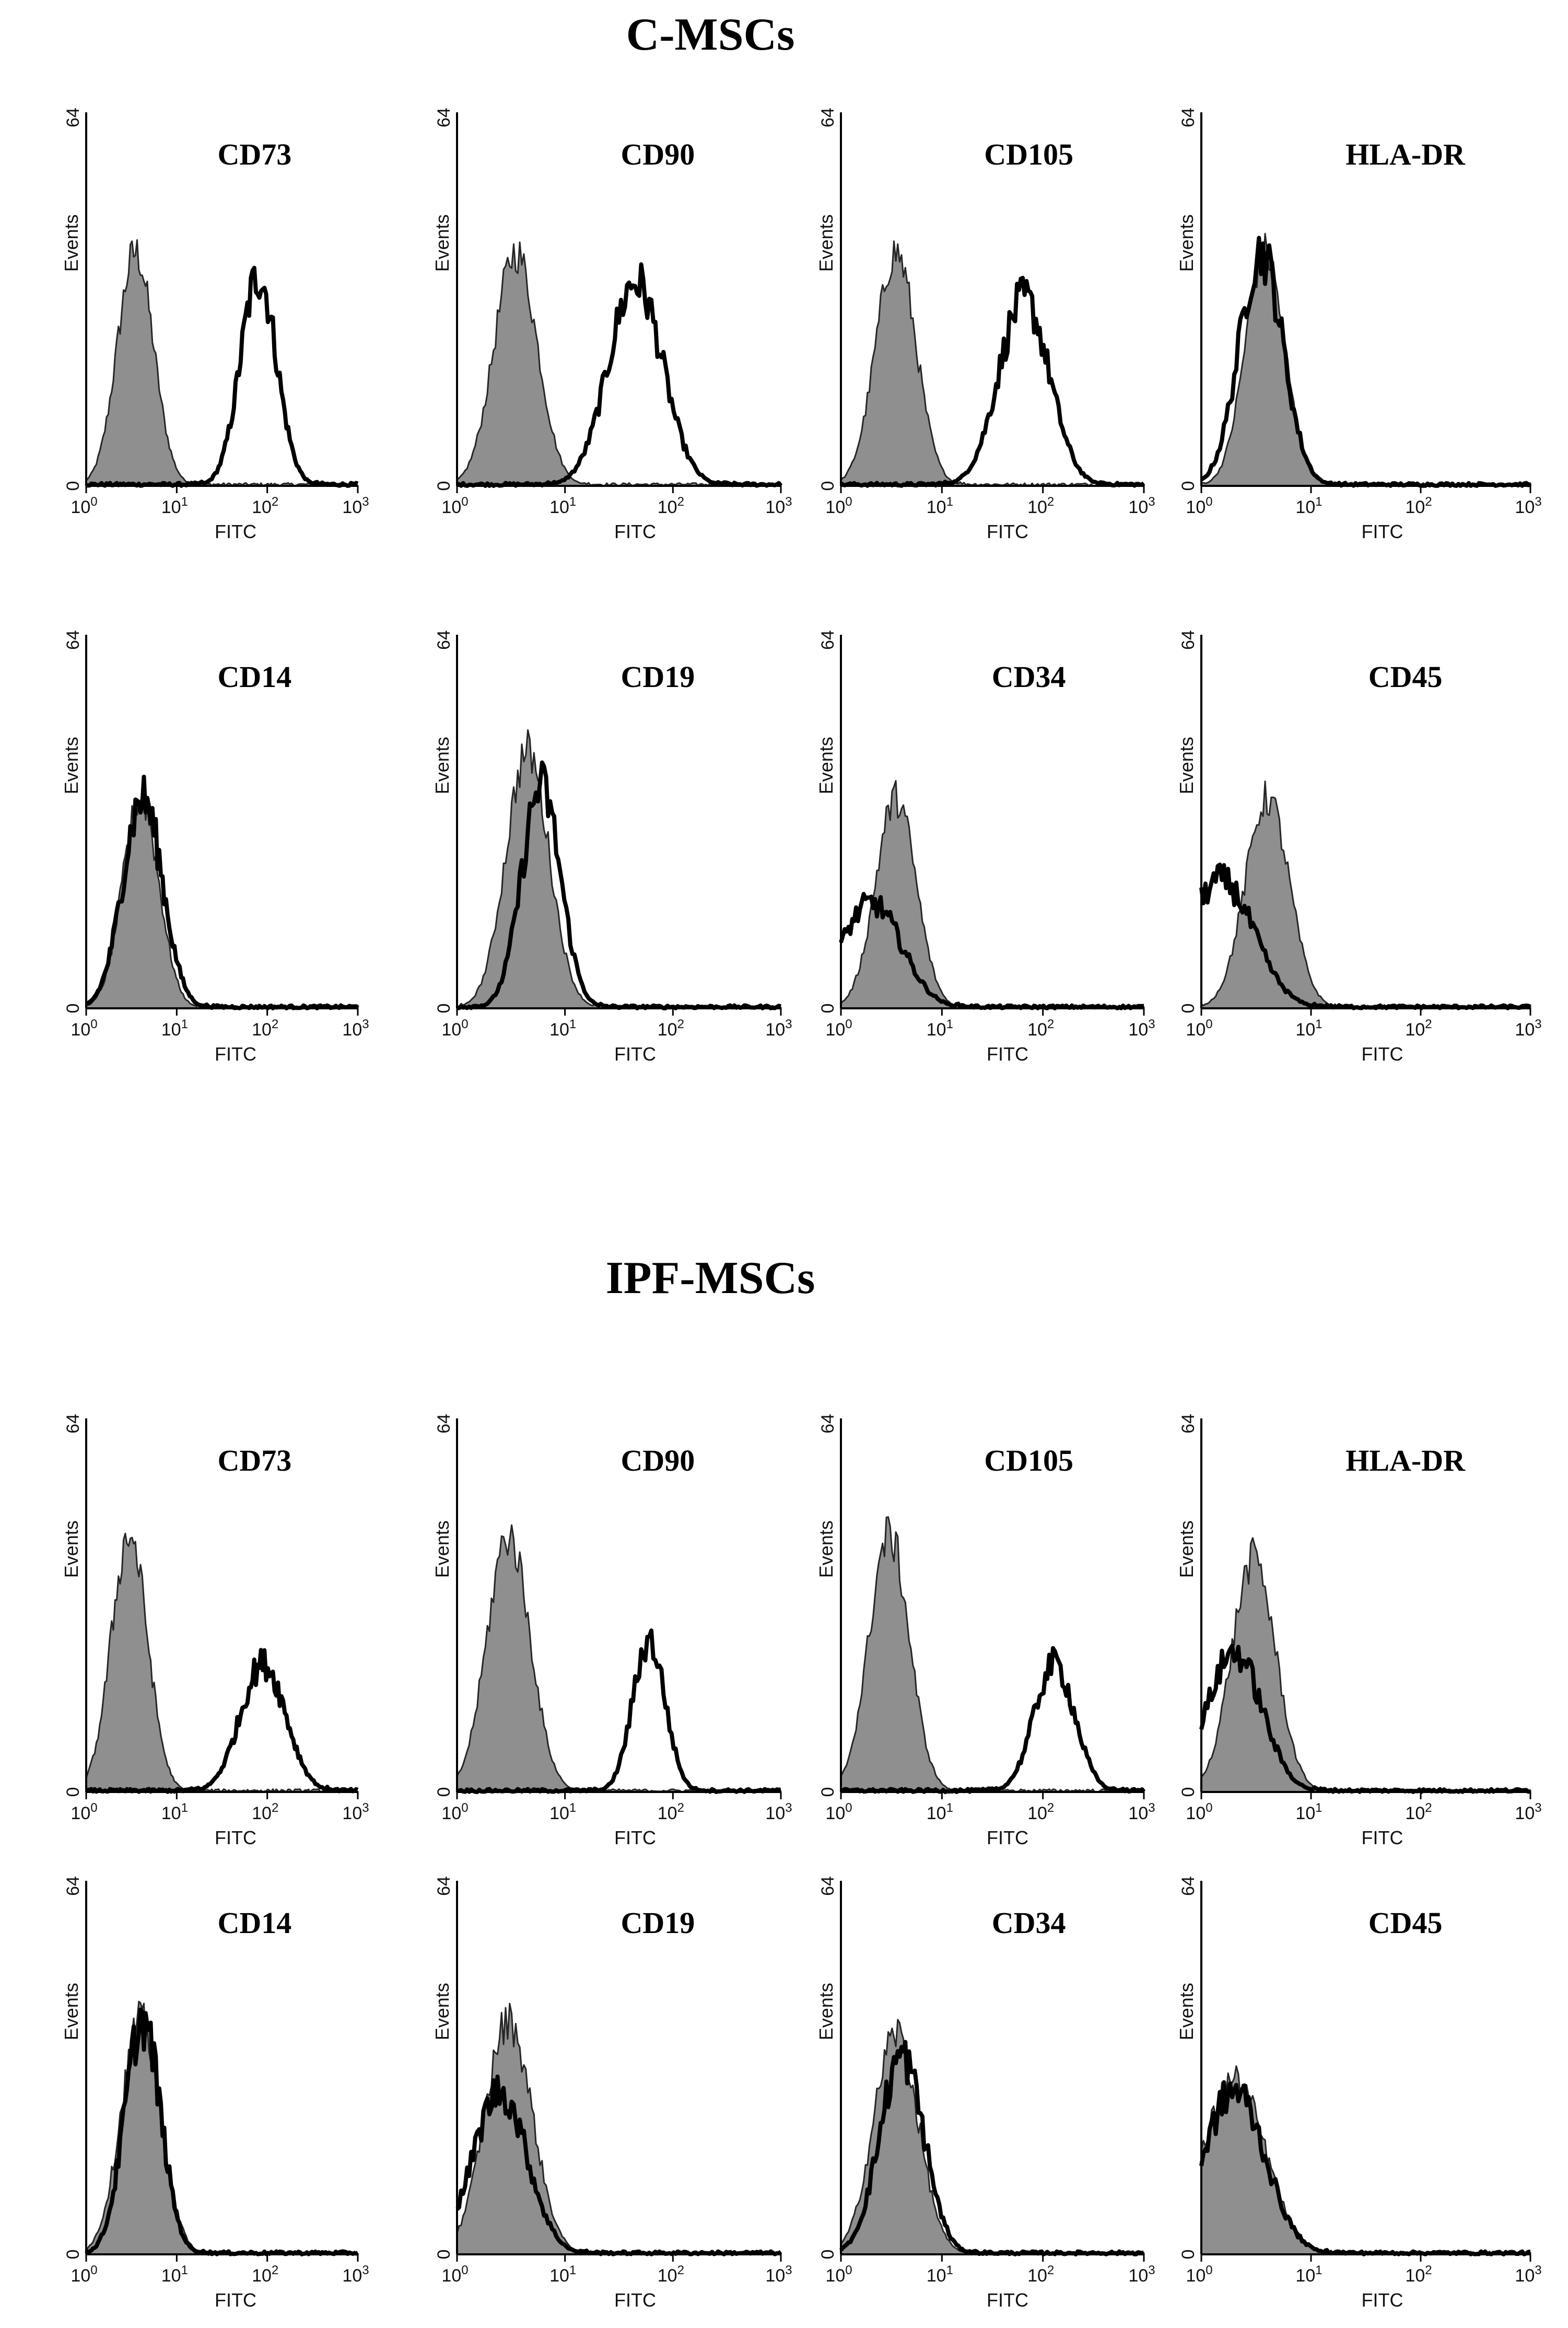  Describe the element at coordinates (1028, 1461) in the screenshot. I see `marker-label: CD105` at that location.